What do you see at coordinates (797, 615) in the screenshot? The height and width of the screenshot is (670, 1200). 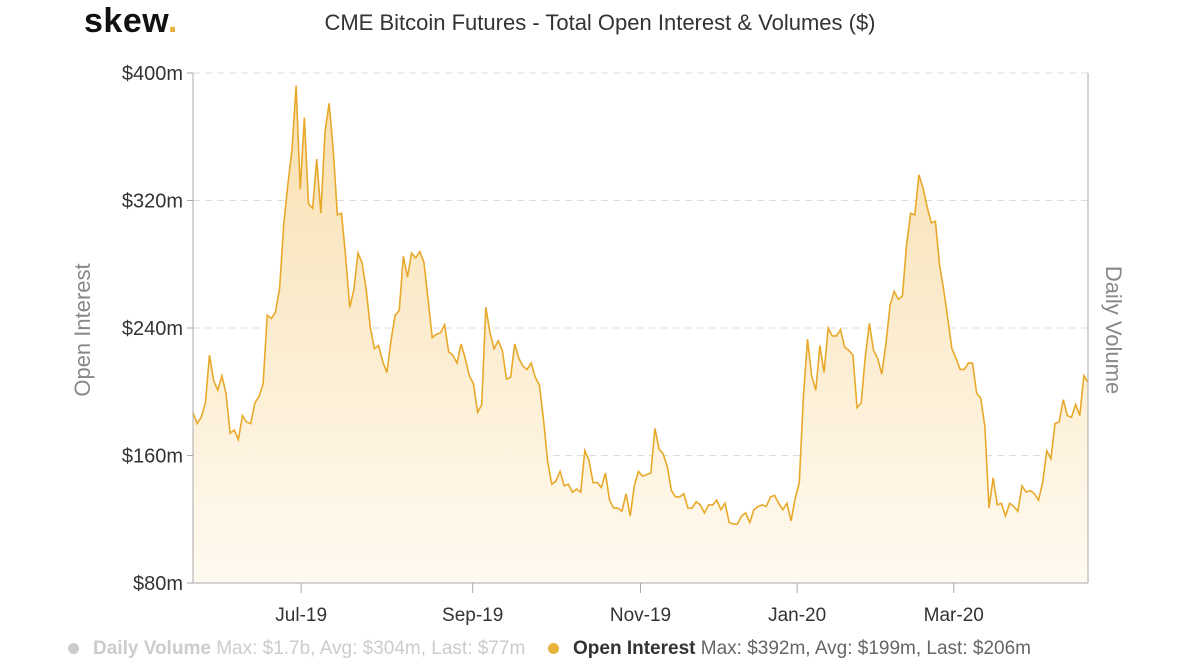 I see `x-tick-label: Jan-20` at bounding box center [797, 615].